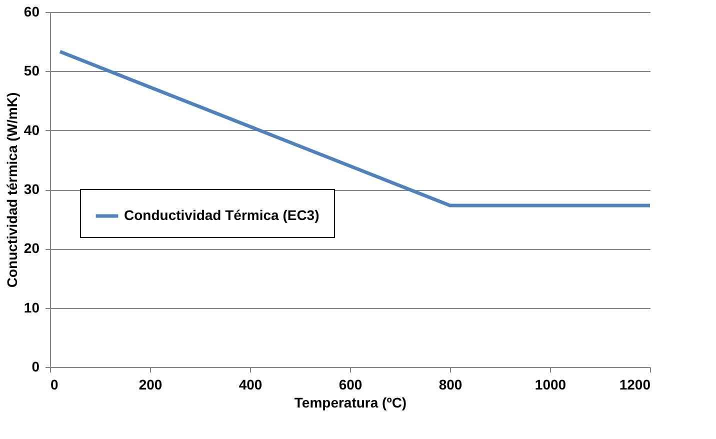 The height and width of the screenshot is (439, 716). What do you see at coordinates (150, 384) in the screenshot?
I see `x-tick-label: 200` at bounding box center [150, 384].